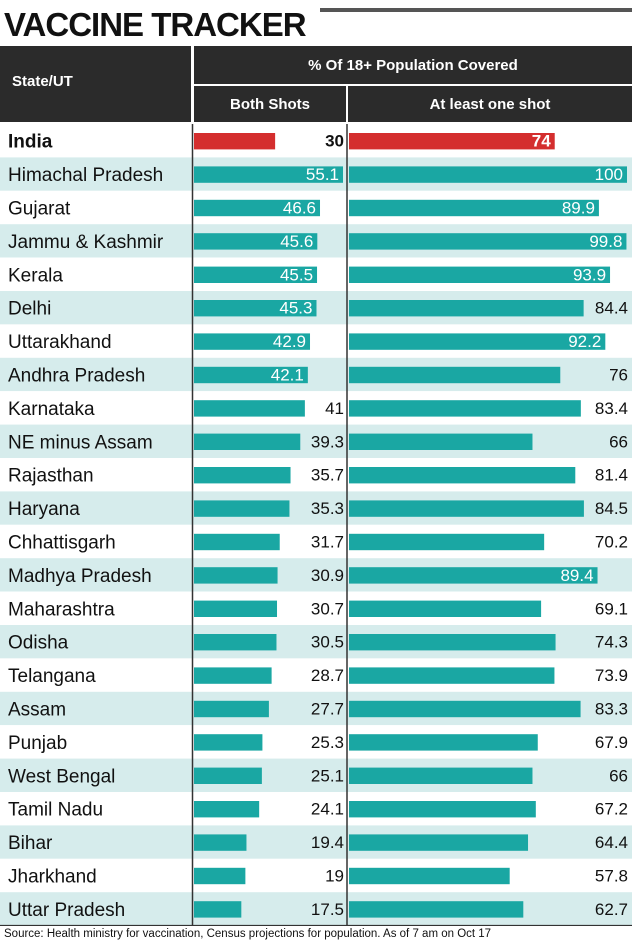 The height and width of the screenshot is (952, 635). I want to click on data-label-one: 81.4, so click(611, 475).